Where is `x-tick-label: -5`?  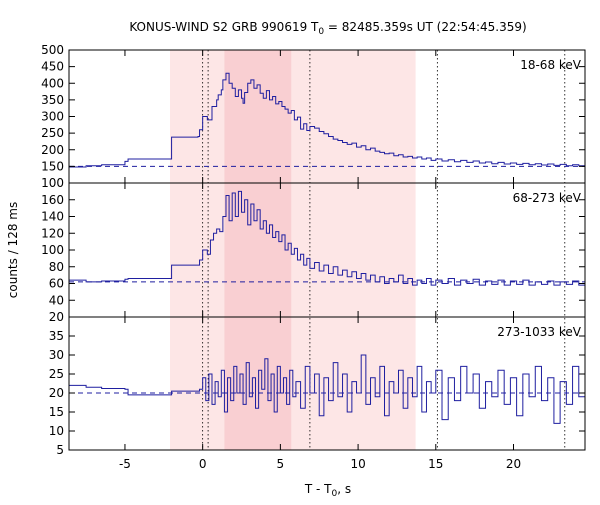
x-tick-label: -5 is located at coordinates (125, 464).